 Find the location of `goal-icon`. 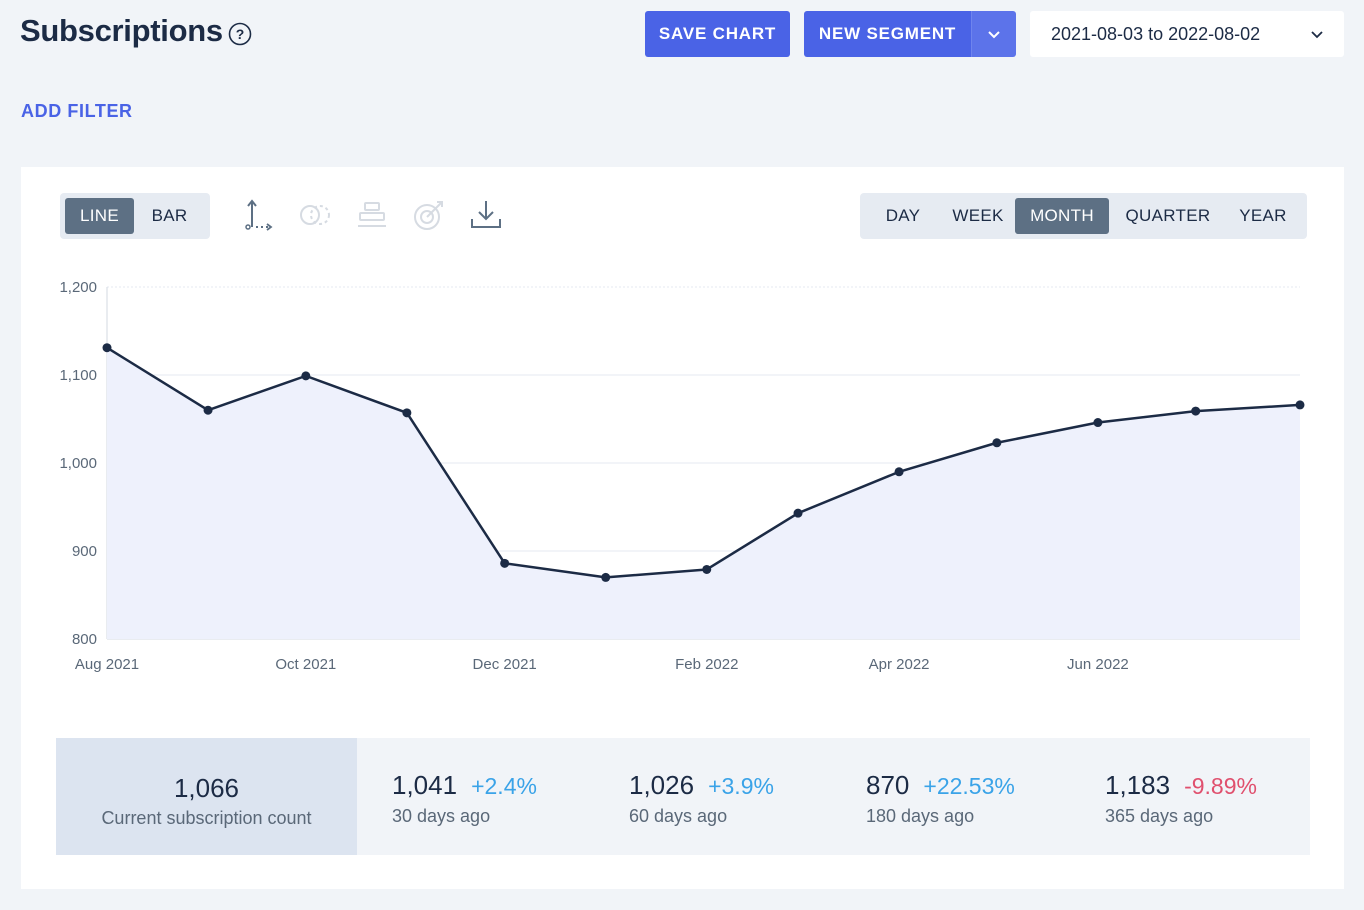

goal-icon is located at coordinates (429, 215).